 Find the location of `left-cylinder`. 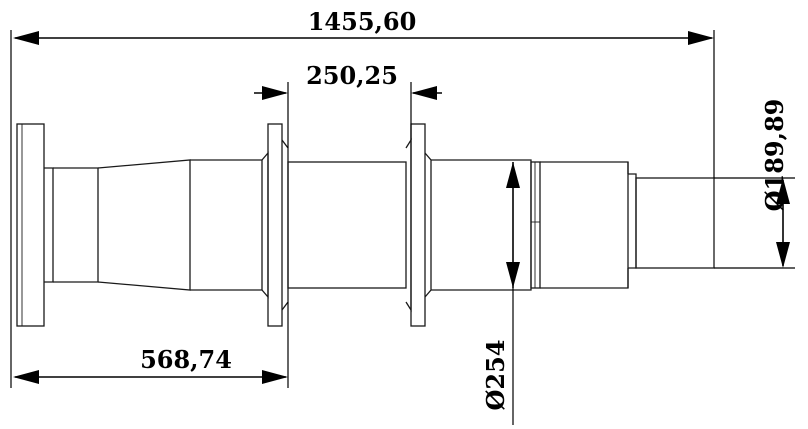

left-cylinder is located at coordinates (76, 225).